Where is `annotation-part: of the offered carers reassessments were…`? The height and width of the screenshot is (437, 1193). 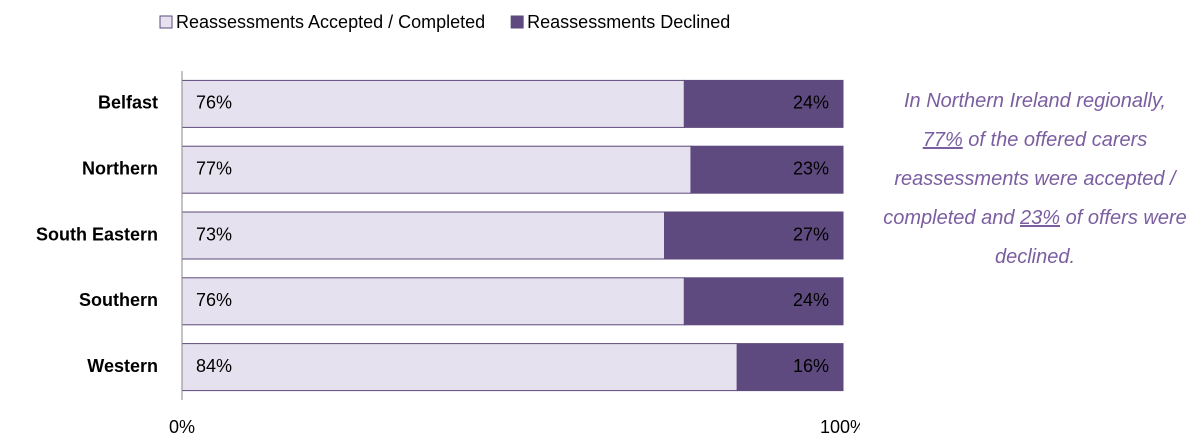 annotation-part: of the offered carers reassessments were… is located at coordinates (1029, 179).